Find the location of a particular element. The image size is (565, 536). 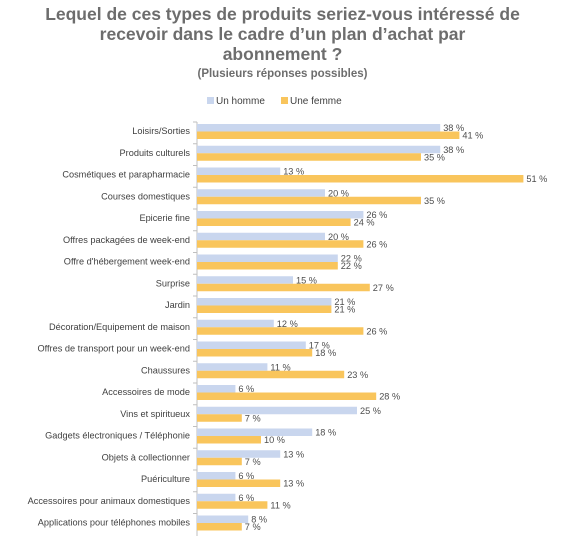

category-label: Cosmétiques et parapharmacie is located at coordinates (126, 175).